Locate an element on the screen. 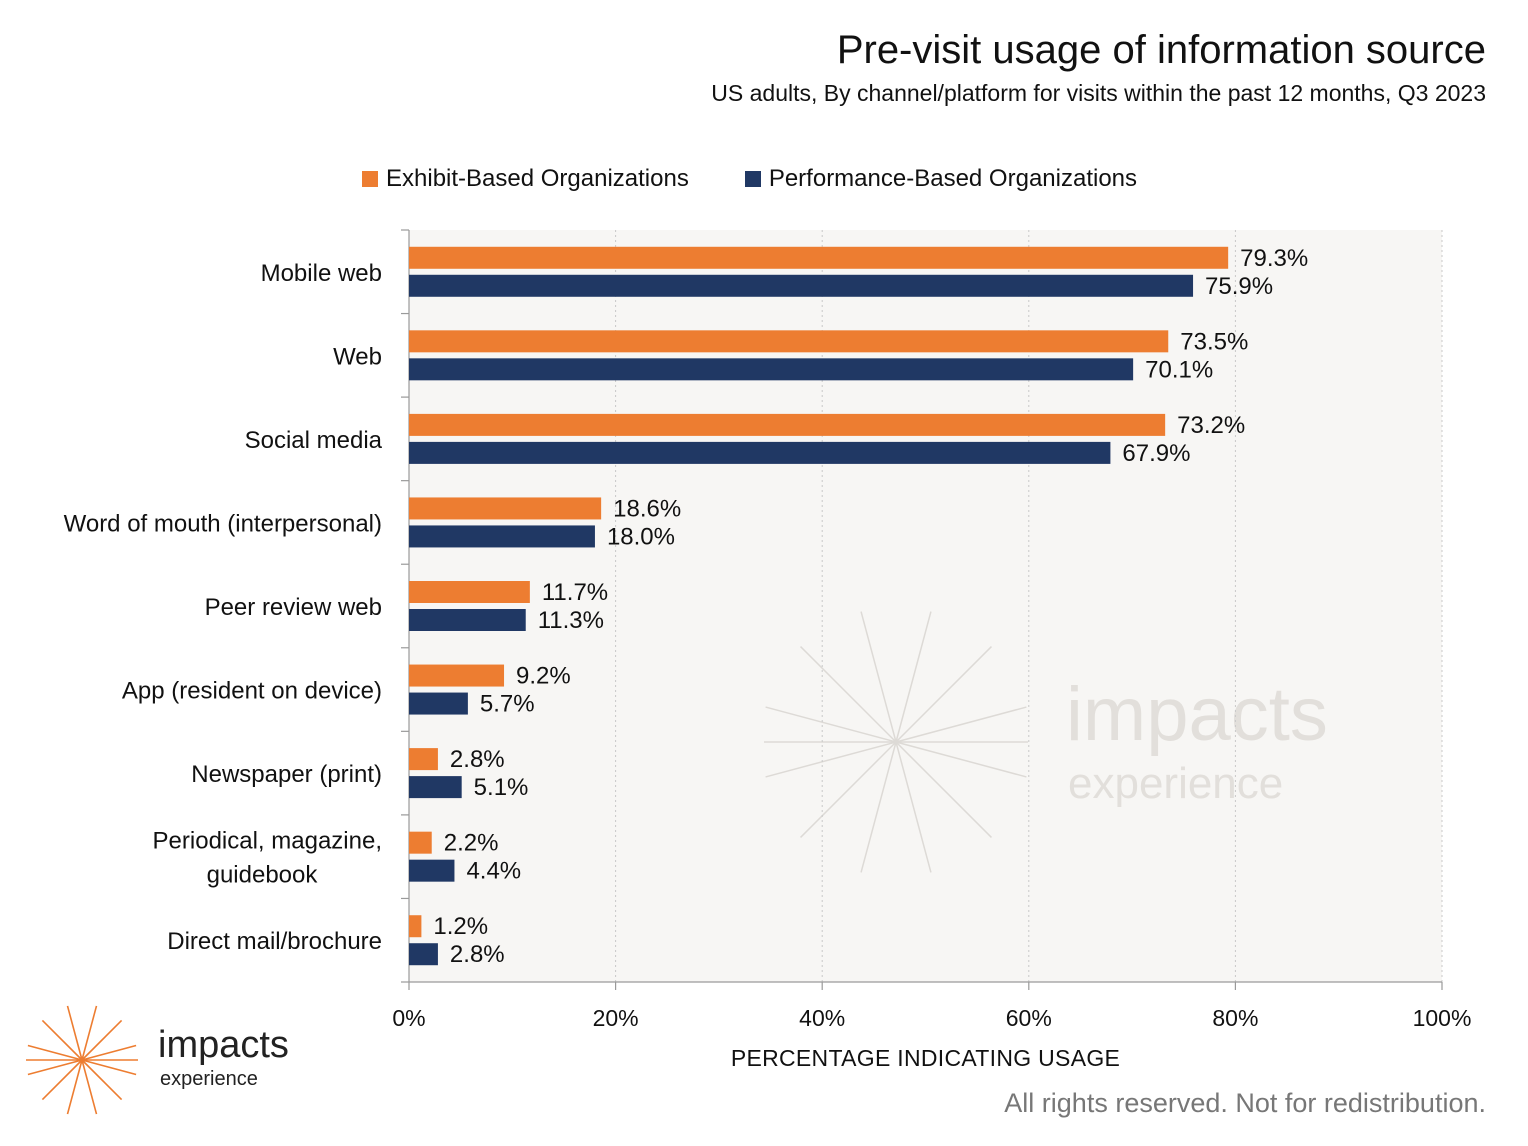 Image resolution: width=1528 pixels, height=1146 pixels. x-tick-label: 40% is located at coordinates (822, 1018).